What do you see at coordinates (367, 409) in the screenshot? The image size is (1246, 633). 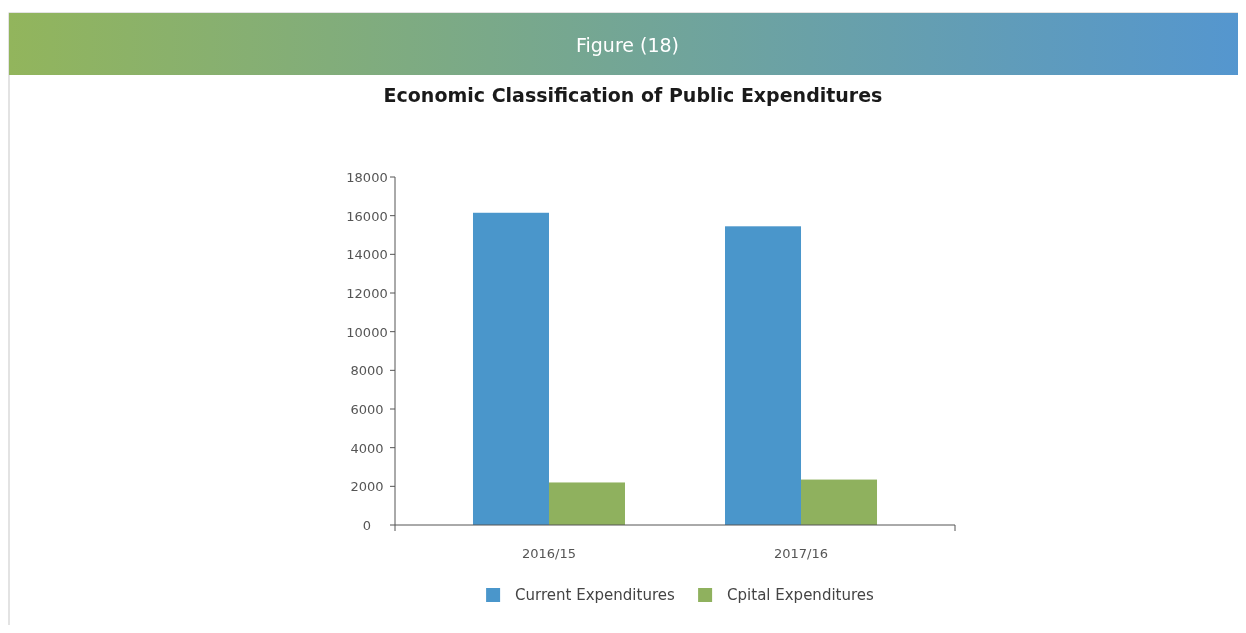 I see `y-tick-label: 6000` at bounding box center [367, 409].